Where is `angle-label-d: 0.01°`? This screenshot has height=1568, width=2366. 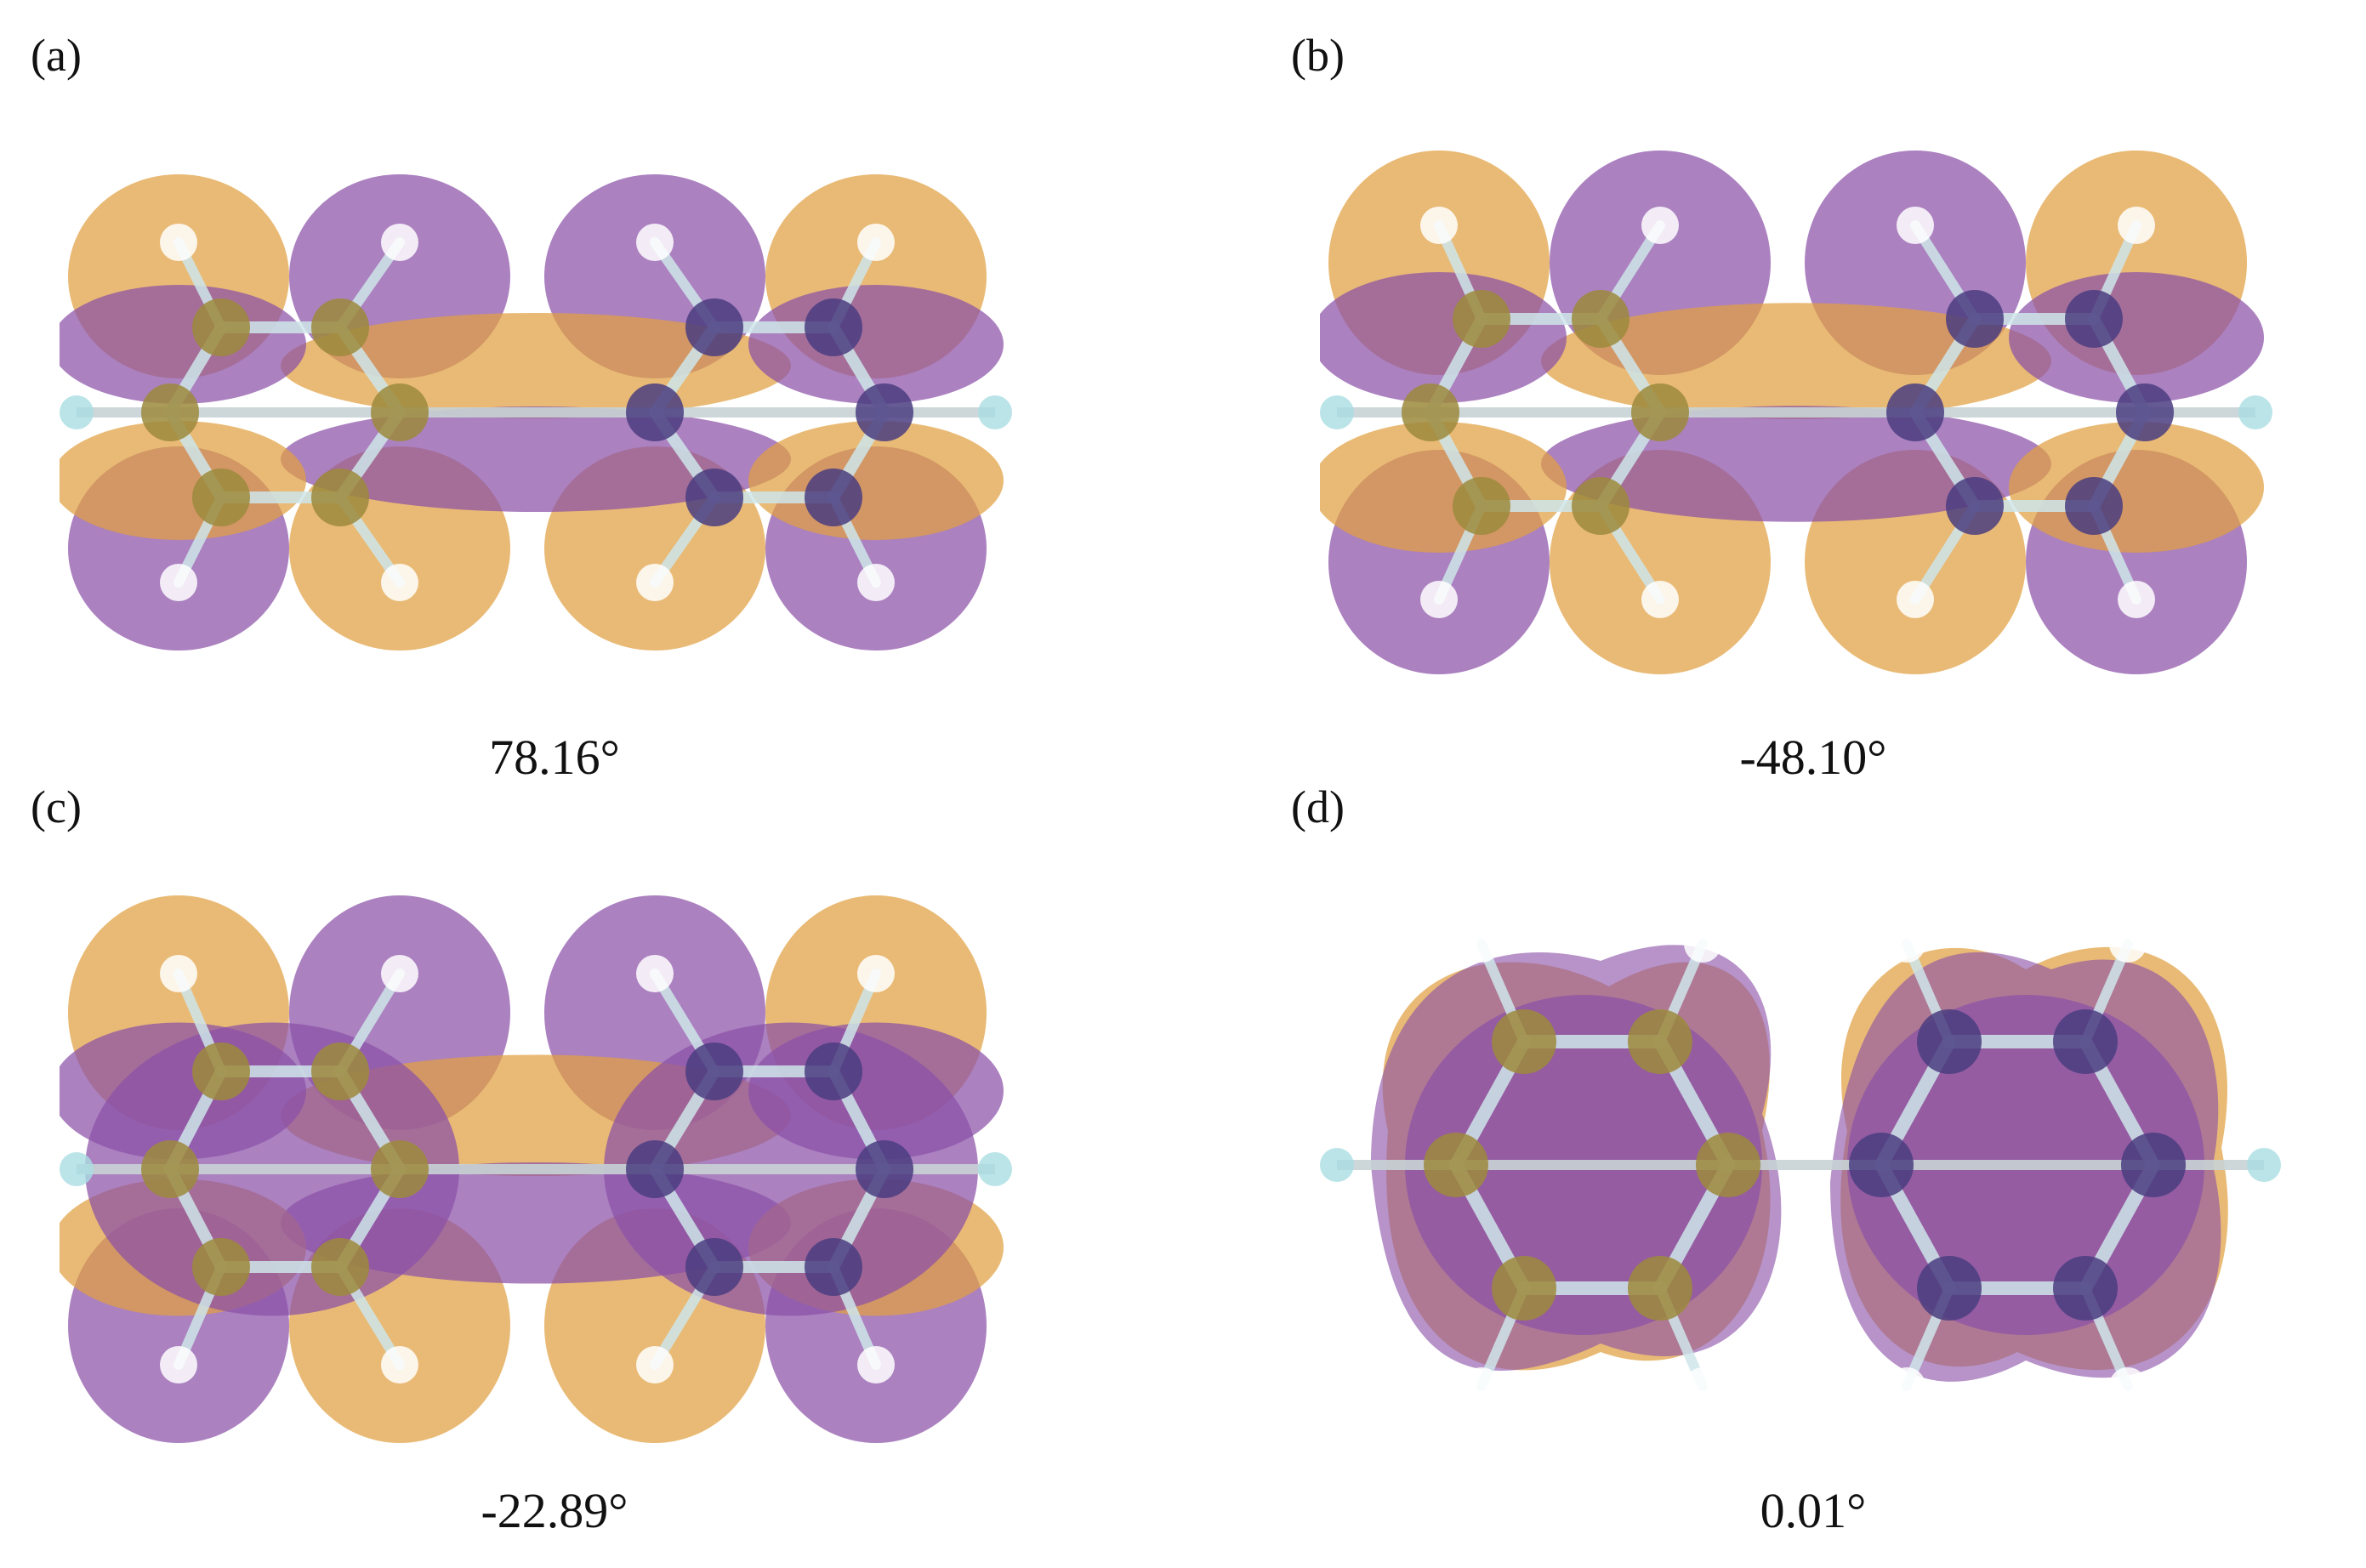
angle-label-d: 0.01° is located at coordinates (1814, 1510).